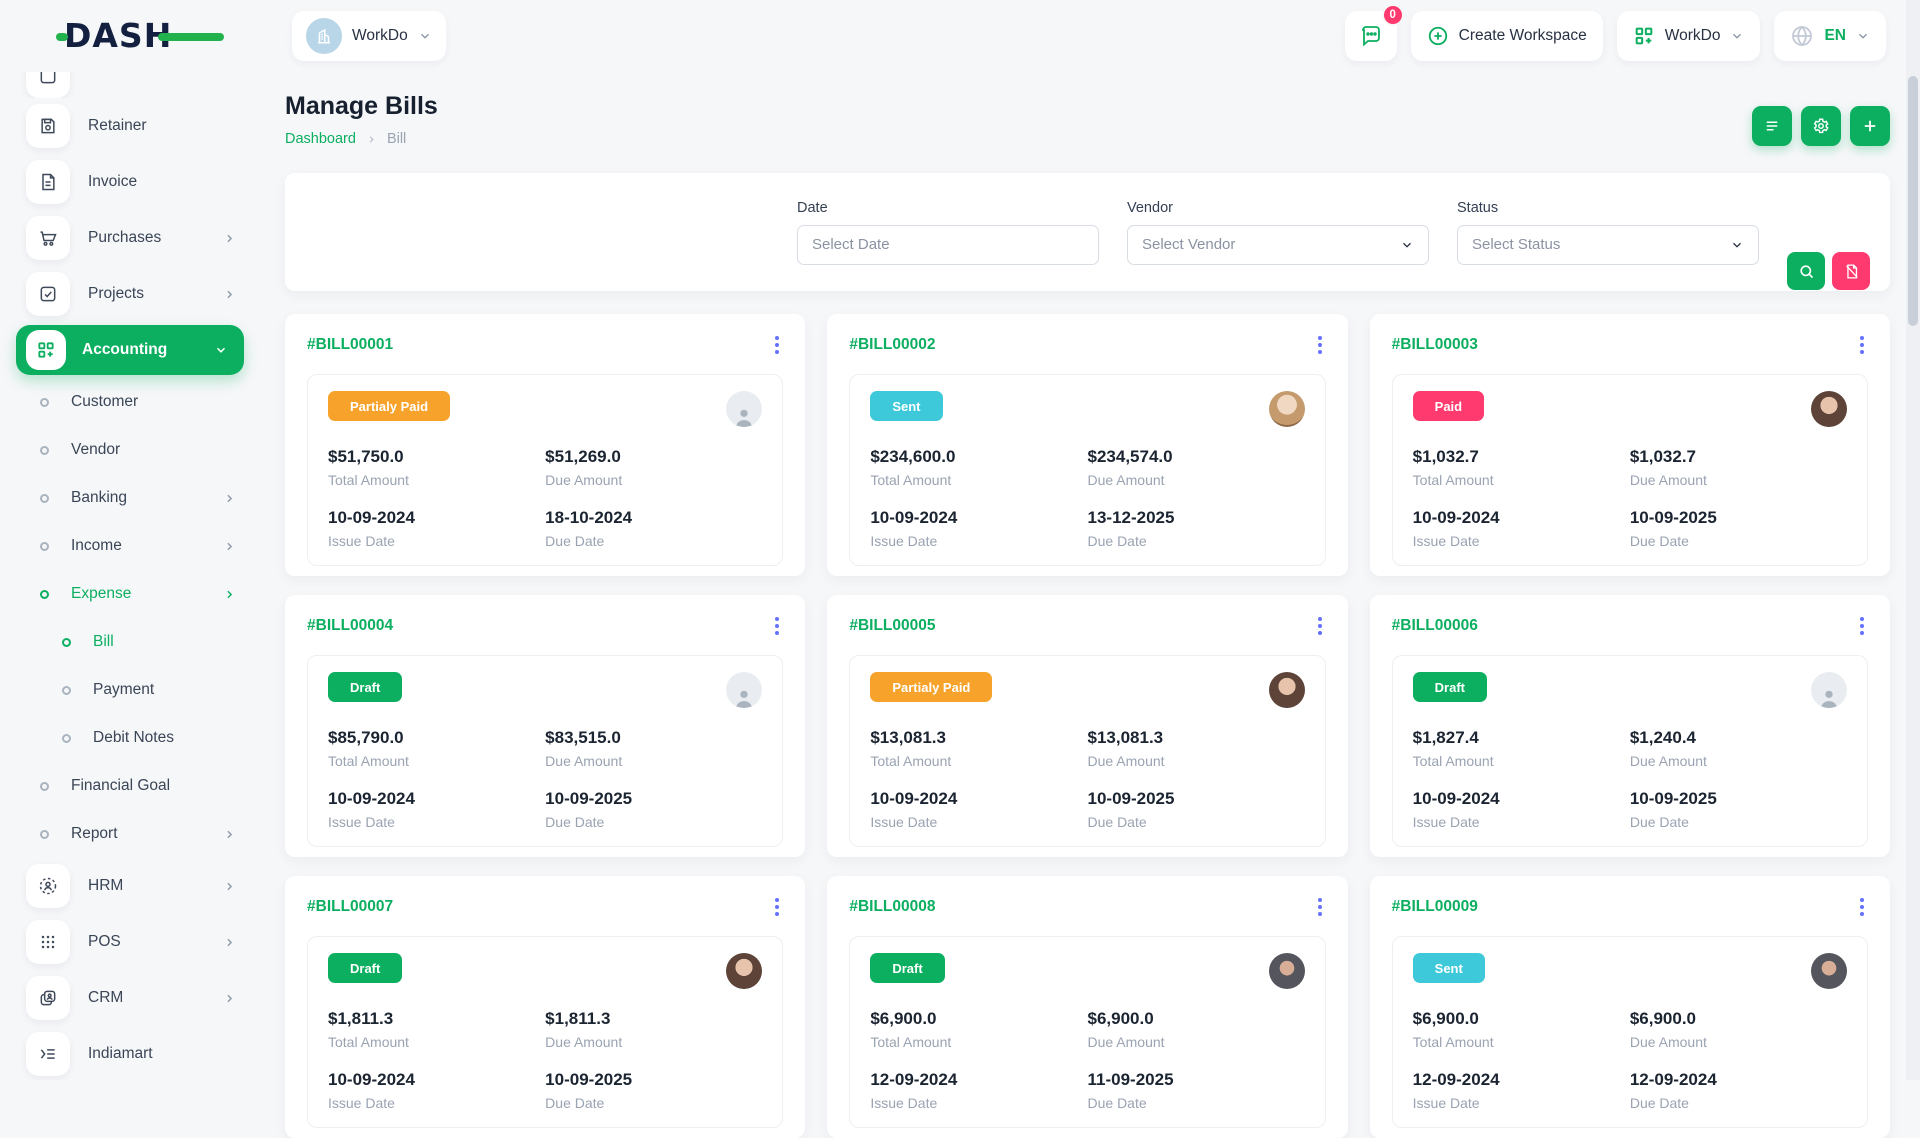 This screenshot has width=1920, height=1138. Describe the element at coordinates (1663, 456) in the screenshot. I see `due-amount-value: $1,032.7` at that location.